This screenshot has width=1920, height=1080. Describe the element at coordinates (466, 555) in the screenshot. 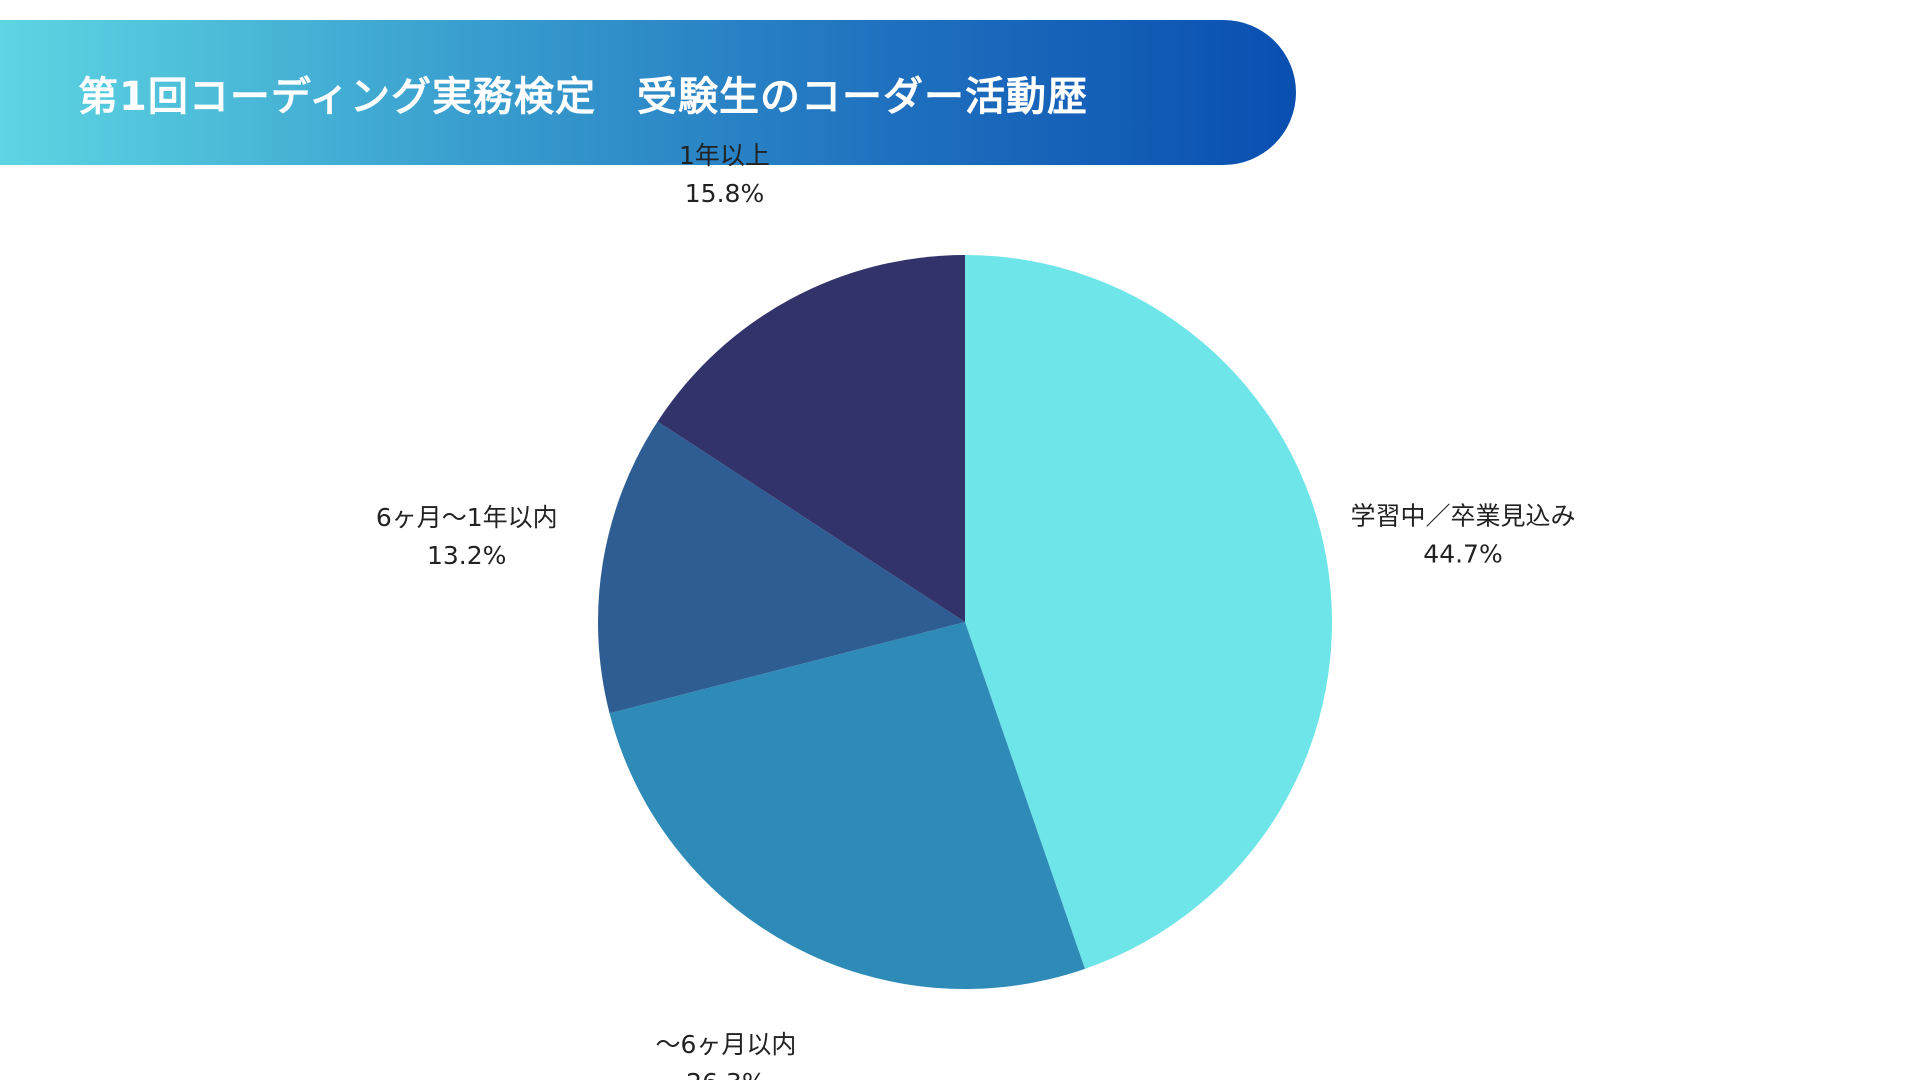

I see `pie-label-value-2: 13.2%` at that location.